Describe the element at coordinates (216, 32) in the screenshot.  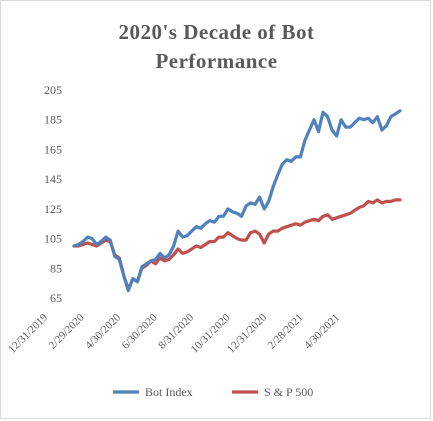
I see `chart-title-line-1: 2020's Decade of Bot` at that location.